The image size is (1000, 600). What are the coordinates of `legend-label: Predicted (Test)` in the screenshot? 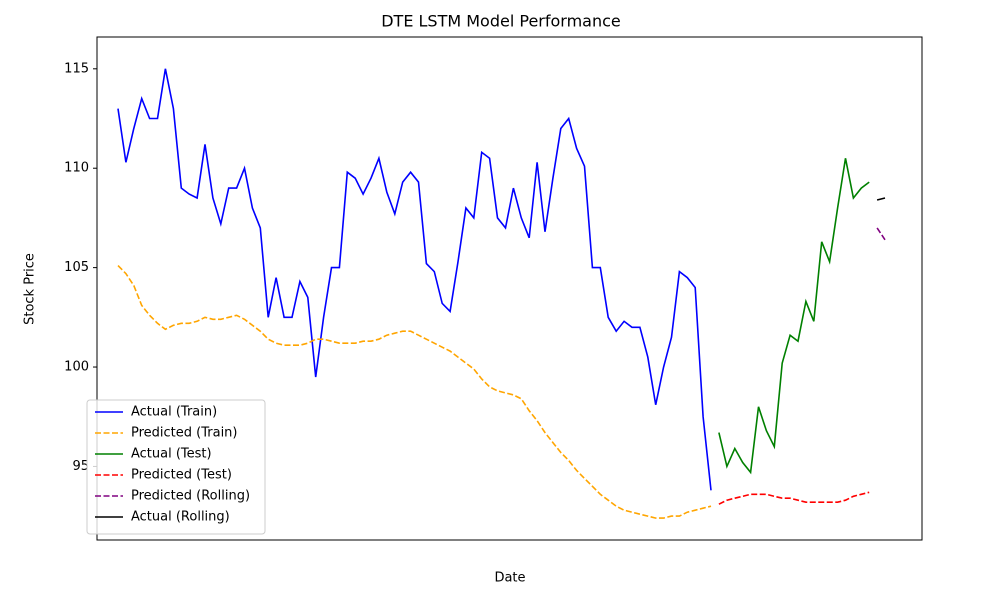 It's located at (181, 475).